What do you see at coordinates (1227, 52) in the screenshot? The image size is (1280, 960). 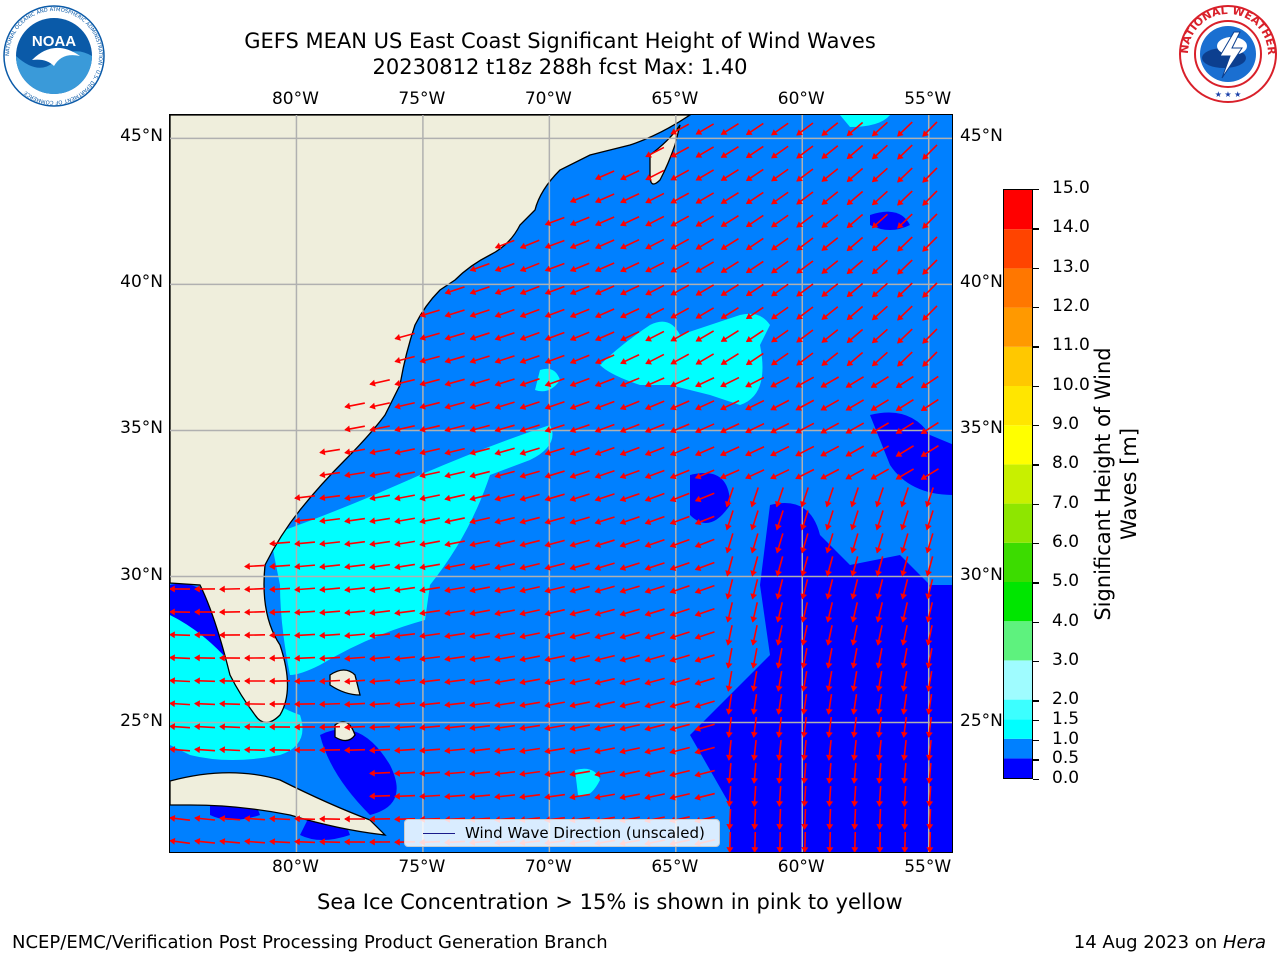 I see `nws-logo: NATIONAL WEATHER SERVICE ★ ★ ★` at bounding box center [1227, 52].